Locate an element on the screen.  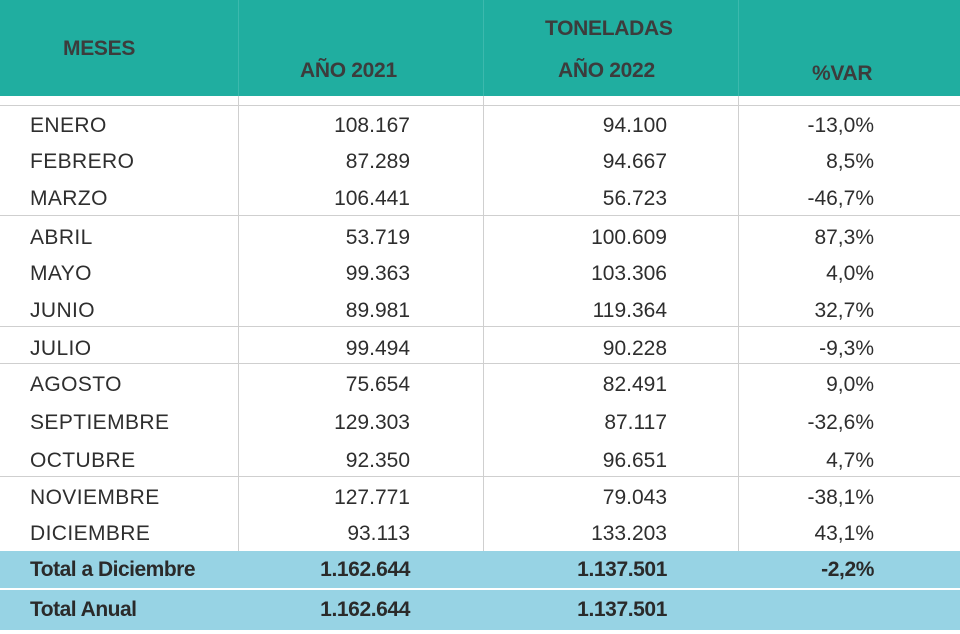
month-label: JULIO is located at coordinates (61, 348).